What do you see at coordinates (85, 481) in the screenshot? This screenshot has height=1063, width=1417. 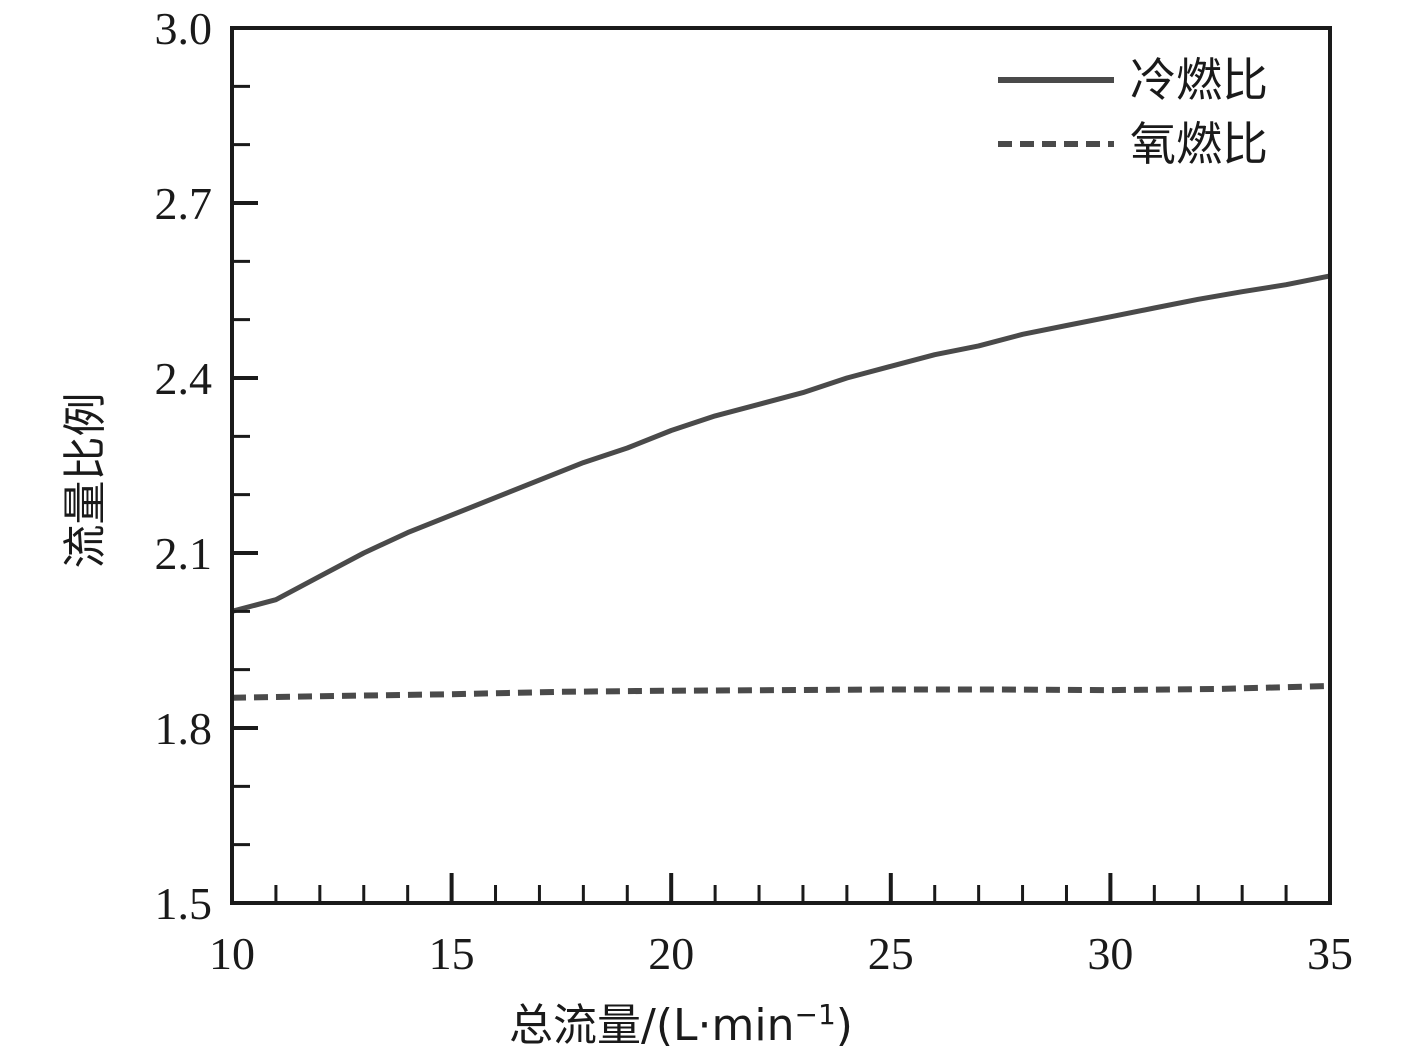 I see `y-axis-title: 流量比例` at bounding box center [85, 481].